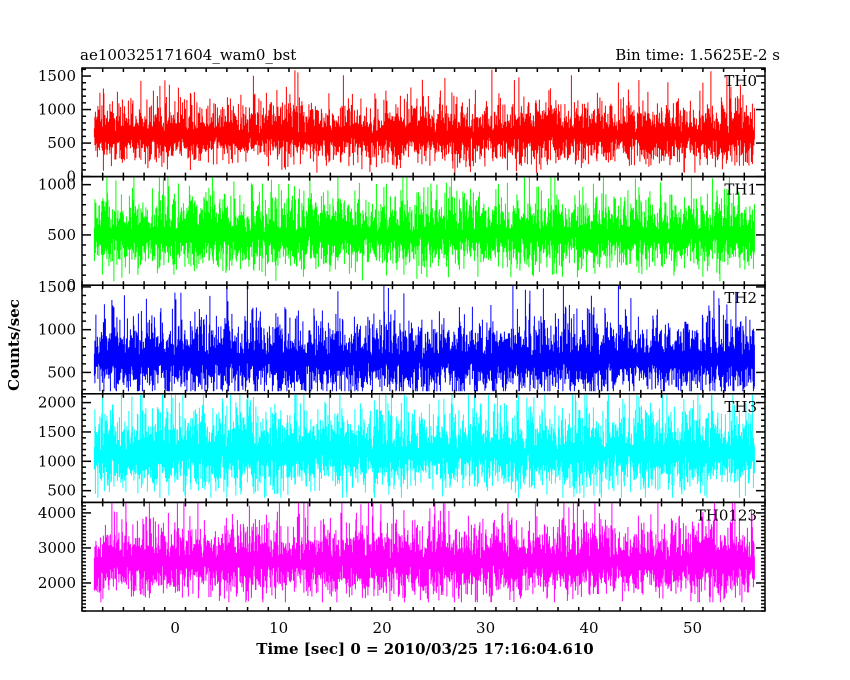 The image size is (850, 680). Describe the element at coordinates (589, 628) in the screenshot. I see `x-tick-label: 40` at that location.